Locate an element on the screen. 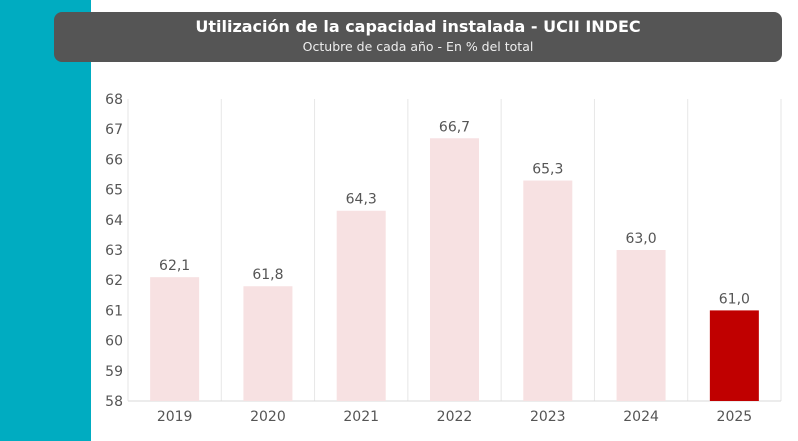 This screenshot has width=798, height=441. bar-2021 is located at coordinates (361, 305).